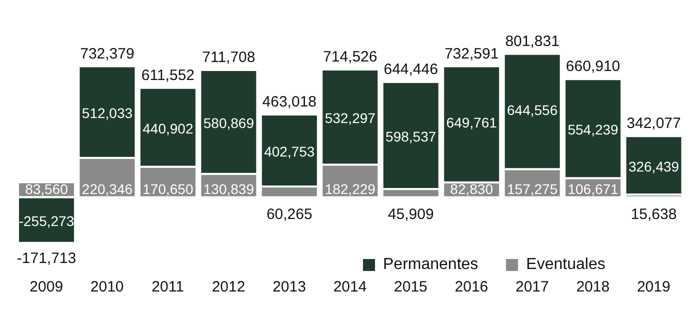 The height and width of the screenshot is (329, 700). What do you see at coordinates (289, 101) in the screenshot?
I see `total-label: 463,018` at bounding box center [289, 101].